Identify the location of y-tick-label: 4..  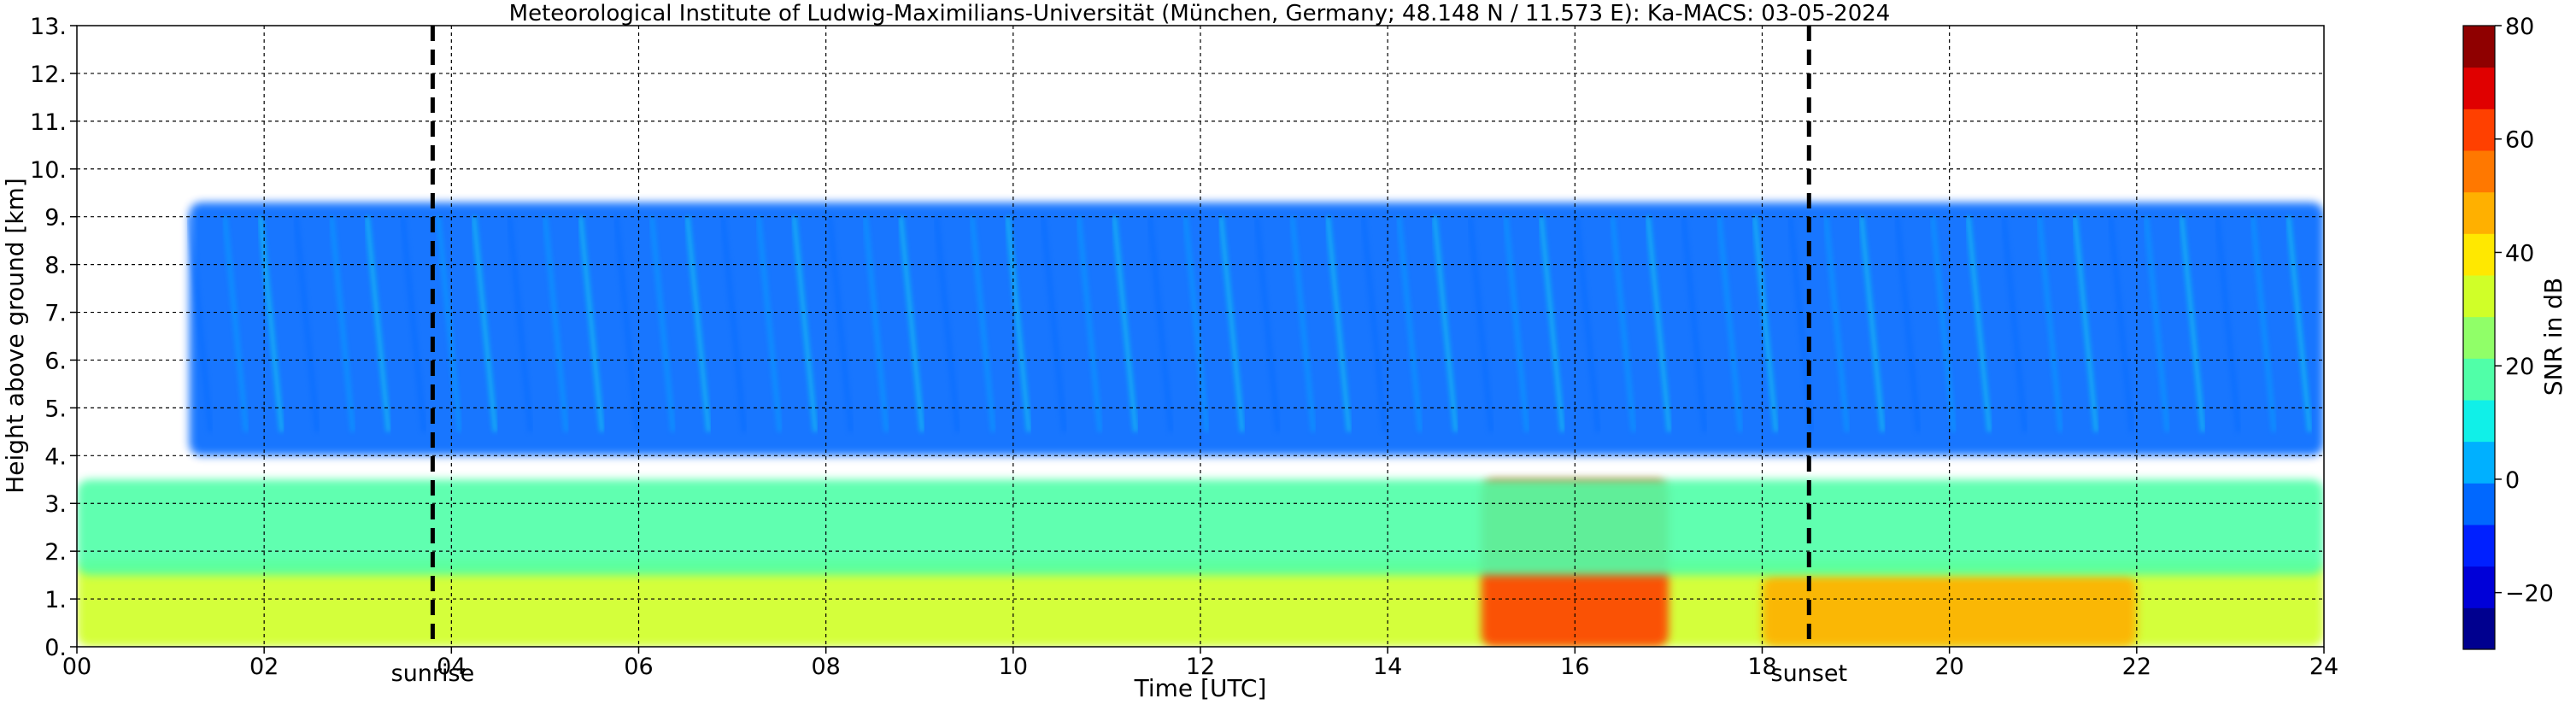
(55, 456).